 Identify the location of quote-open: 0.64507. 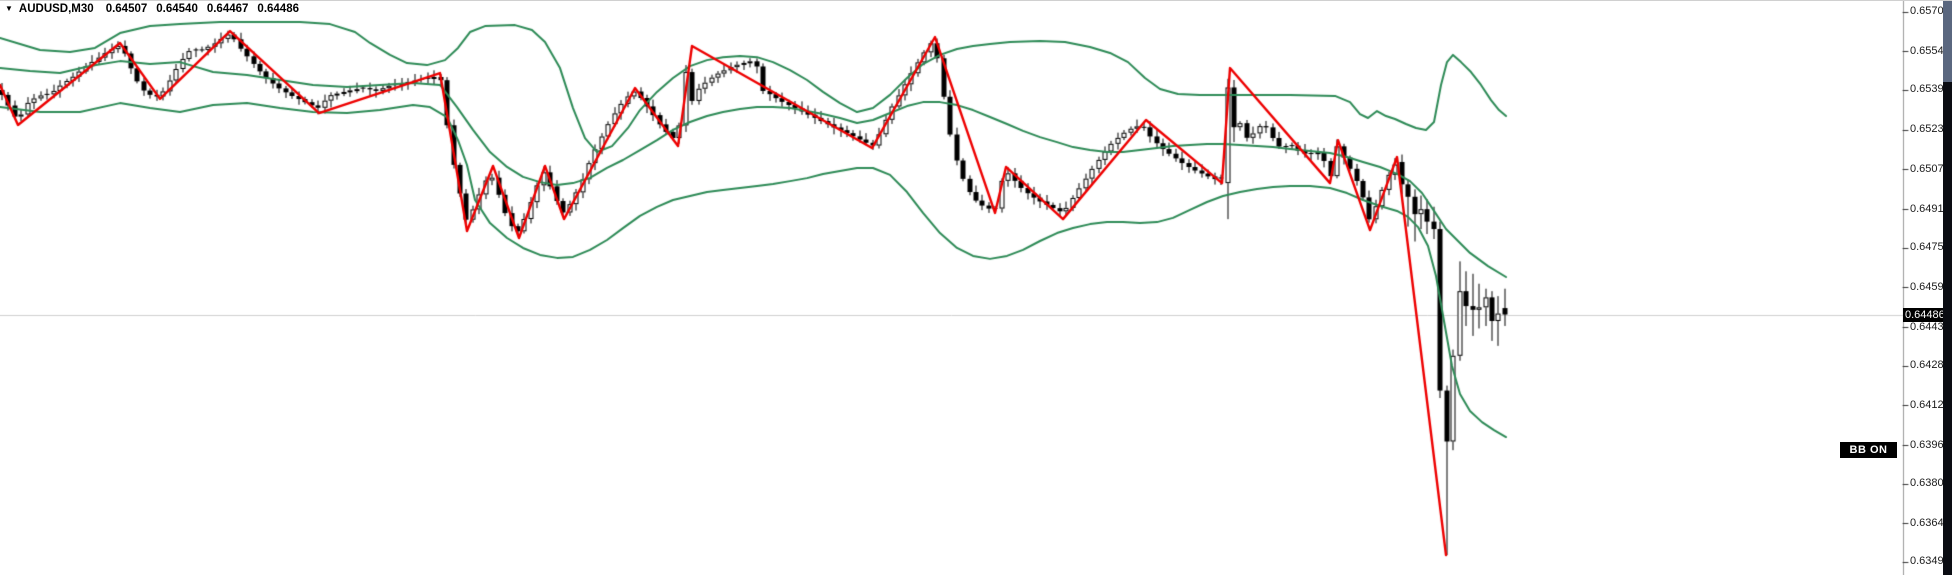
(126, 9).